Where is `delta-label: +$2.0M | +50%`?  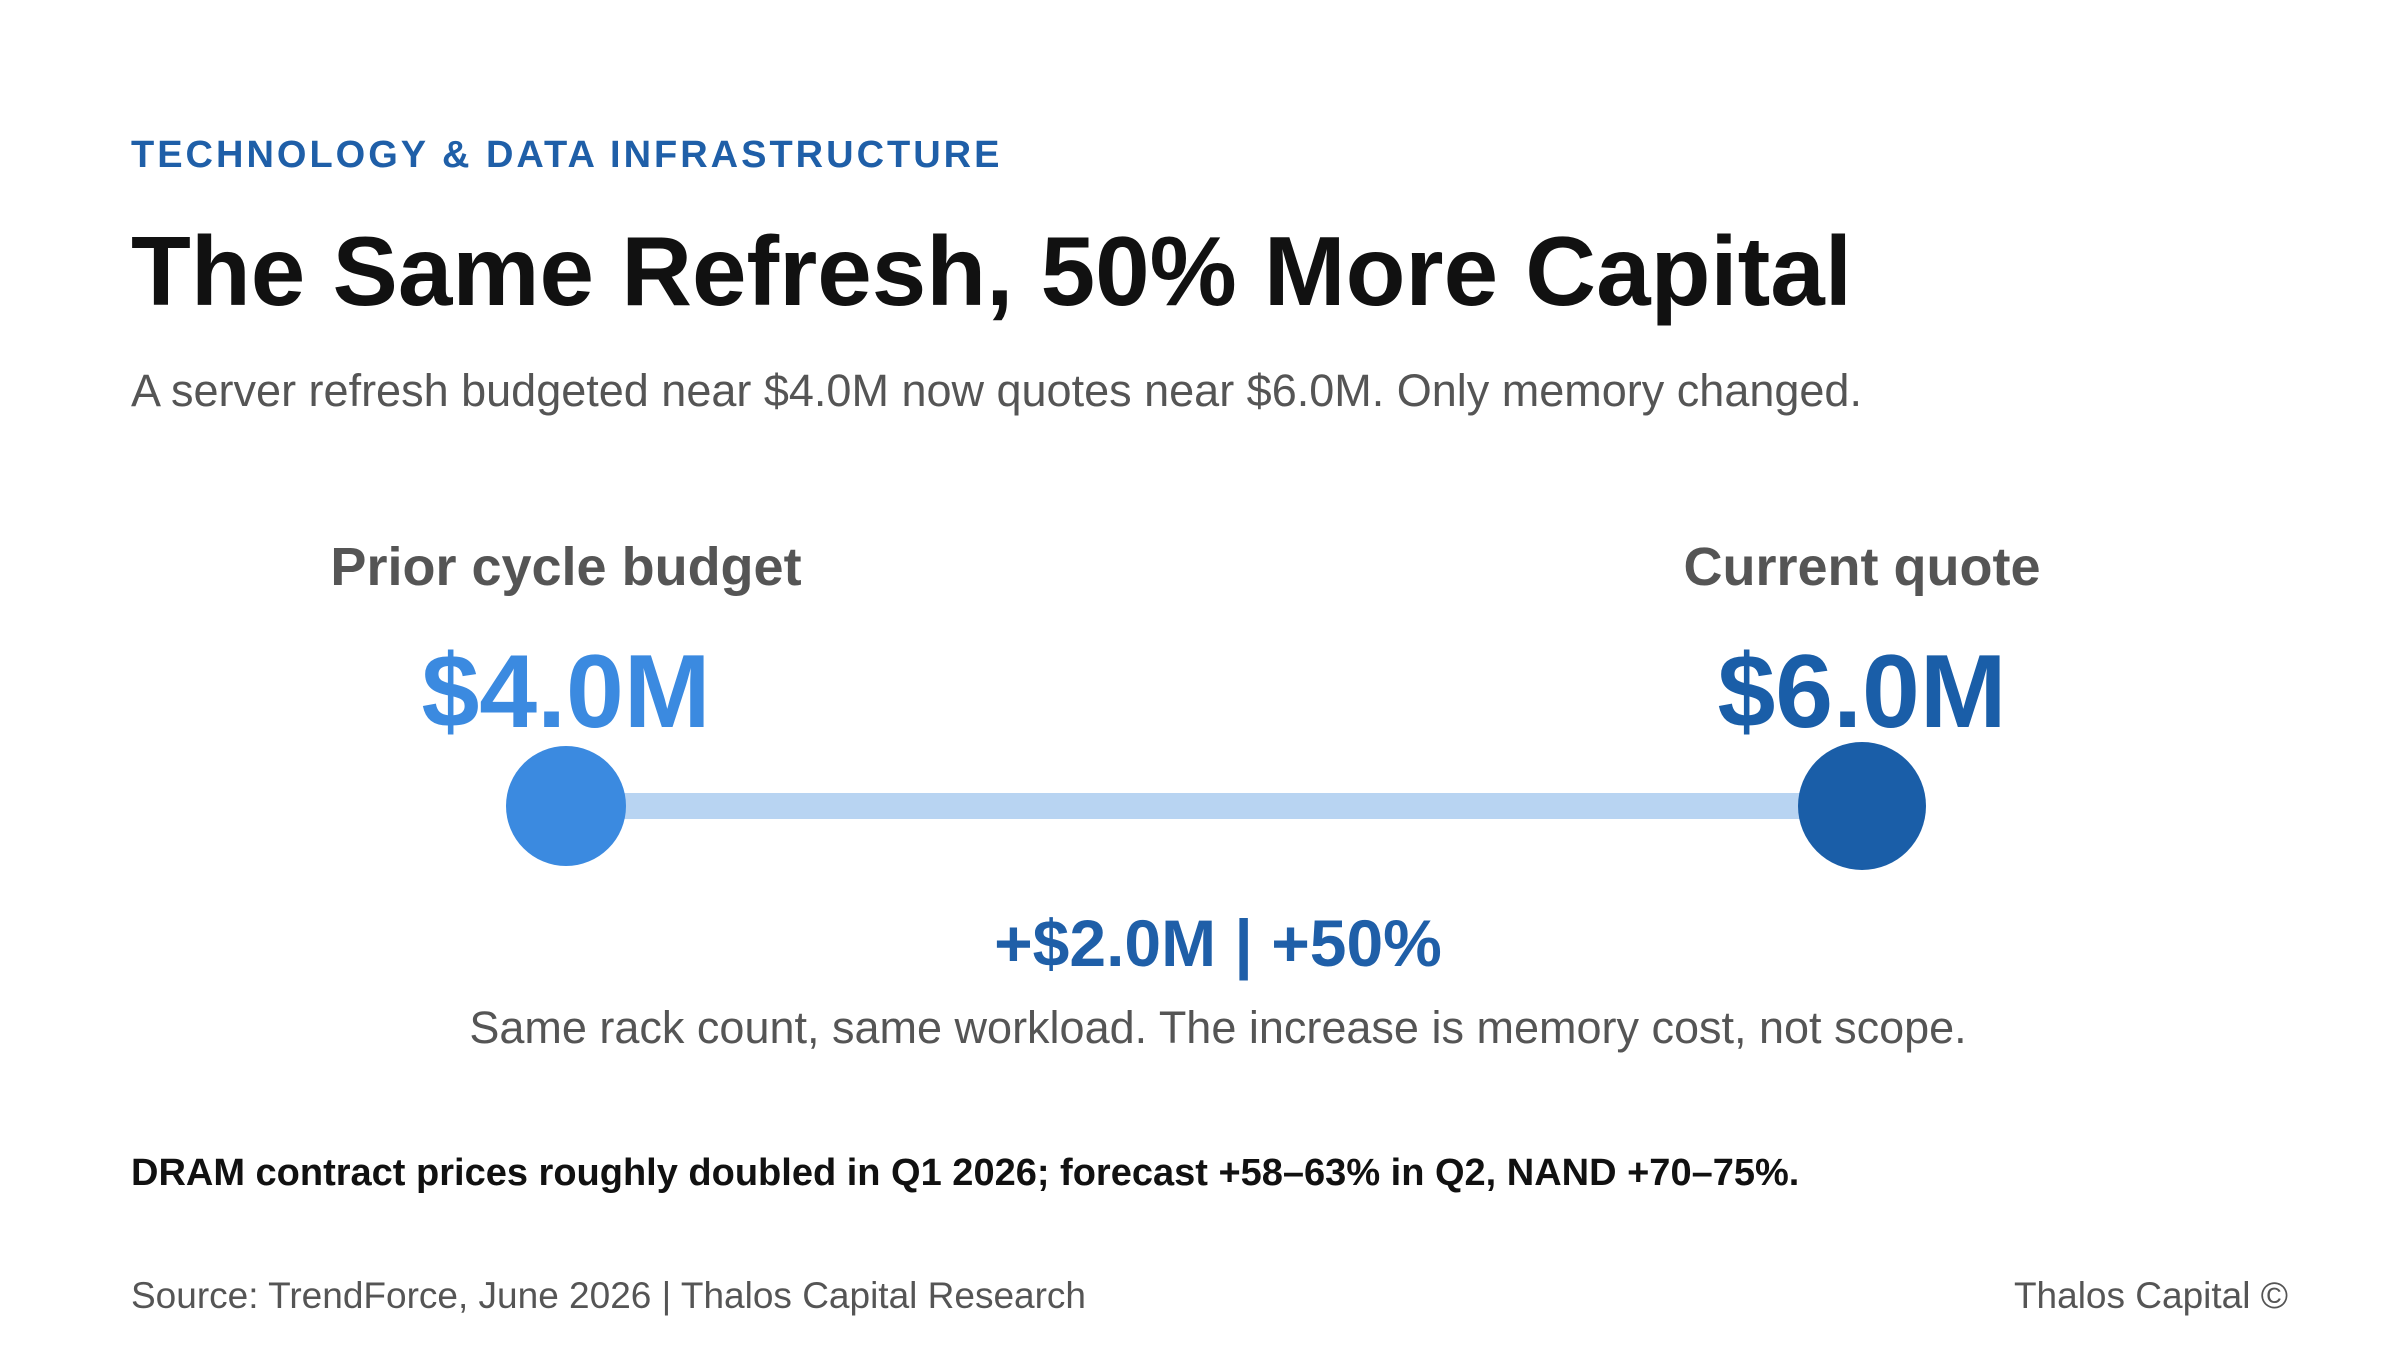
delta-label: +$2.0M | +50% is located at coordinates (1218, 944).